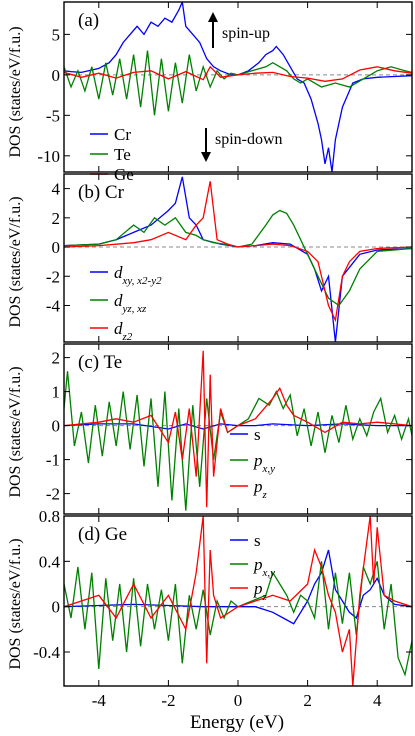 The width and height of the screenshot is (415, 736). I want to click on legend-label: dz2, so click(123, 331).